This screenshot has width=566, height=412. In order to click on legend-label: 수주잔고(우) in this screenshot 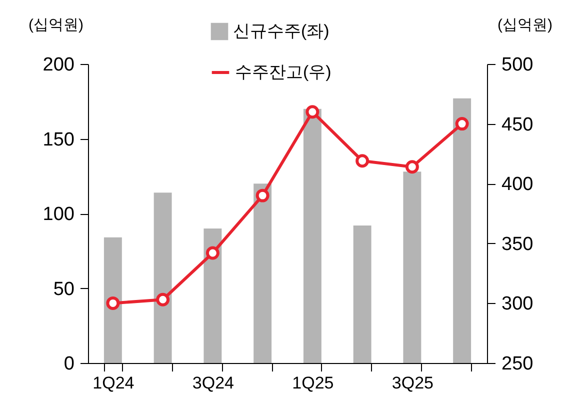, I will do `click(283, 72)`.